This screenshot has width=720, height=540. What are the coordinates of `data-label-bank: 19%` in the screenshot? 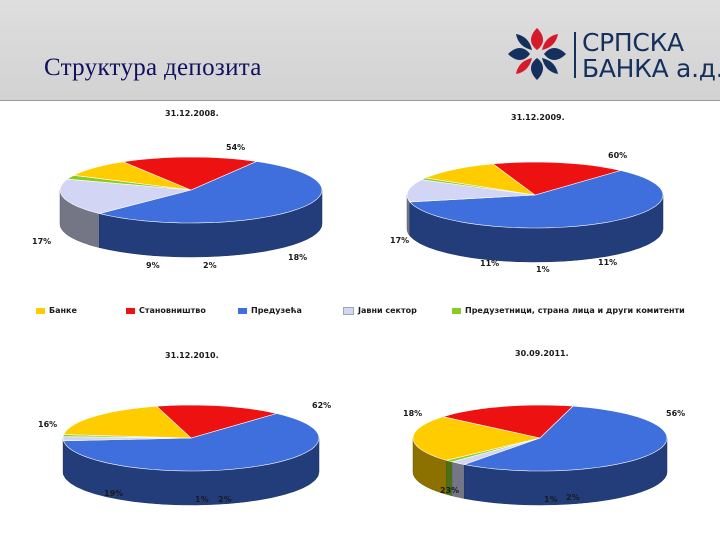 It's located at (113, 493).